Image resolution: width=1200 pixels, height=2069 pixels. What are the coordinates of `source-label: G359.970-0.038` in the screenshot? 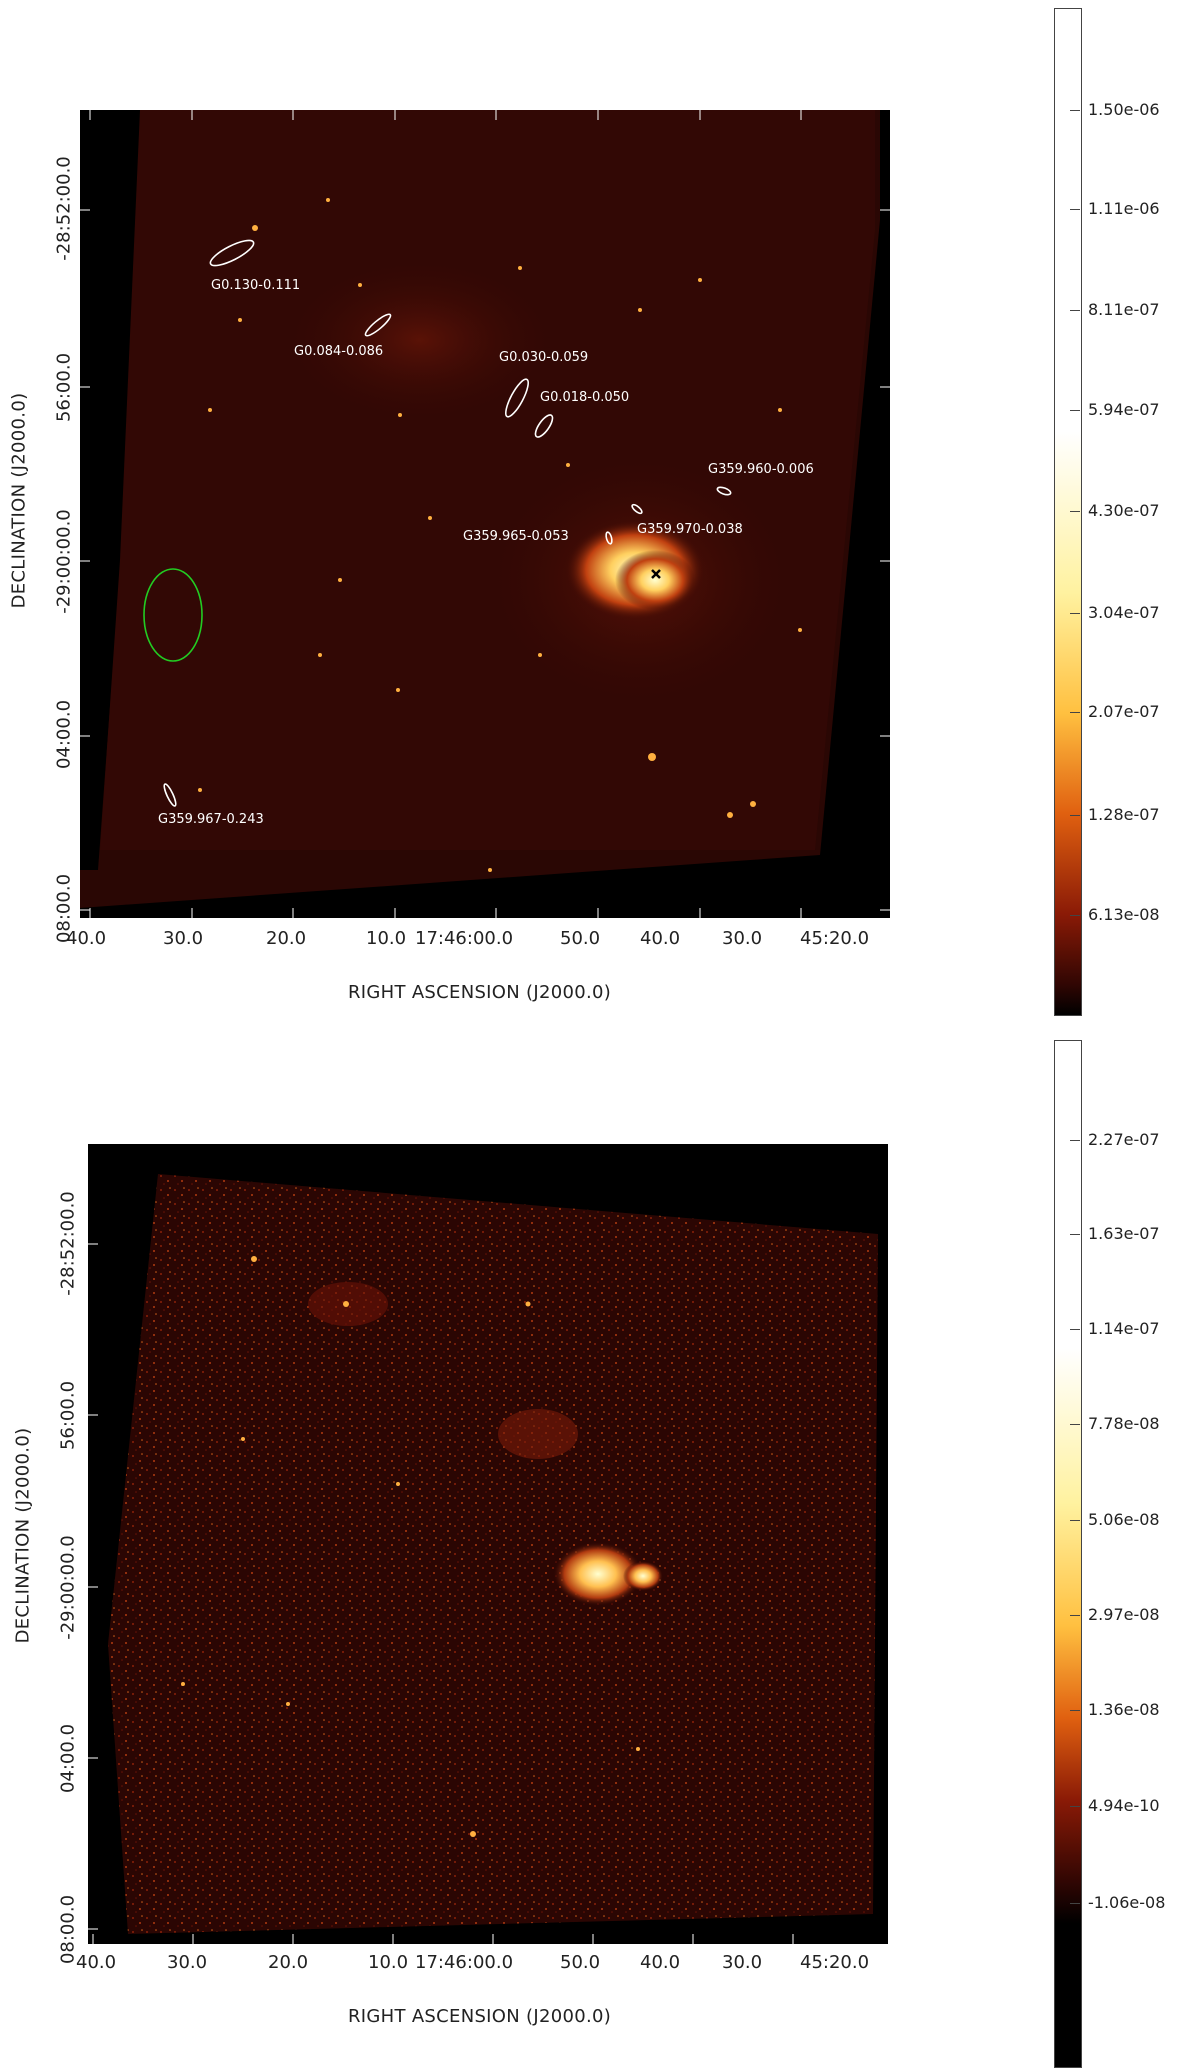 It's located at (690, 529).